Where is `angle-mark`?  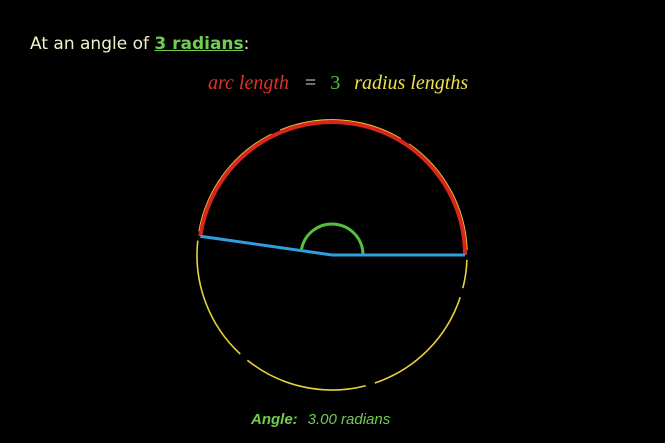
angle-mark is located at coordinates (332, 239).